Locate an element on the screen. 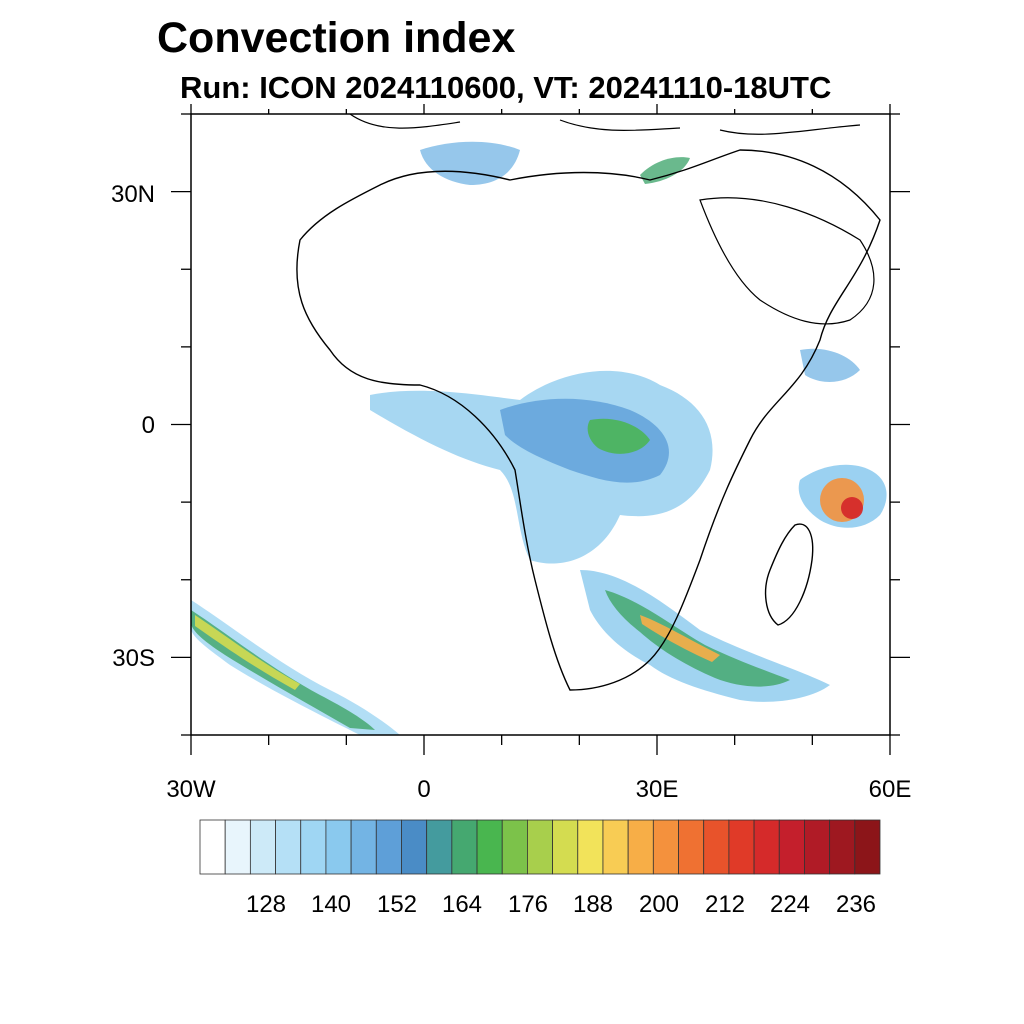 The image size is (1024, 1024). convection-central-africa-core is located at coordinates (584, 440).